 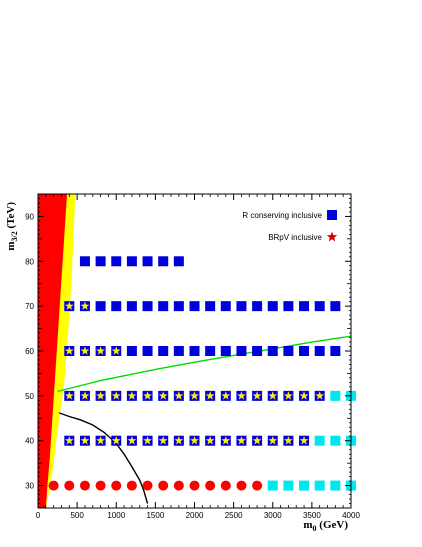 What do you see at coordinates (333, 525) in the screenshot?
I see `x-axis-title-unit: (GeV)` at bounding box center [333, 525].